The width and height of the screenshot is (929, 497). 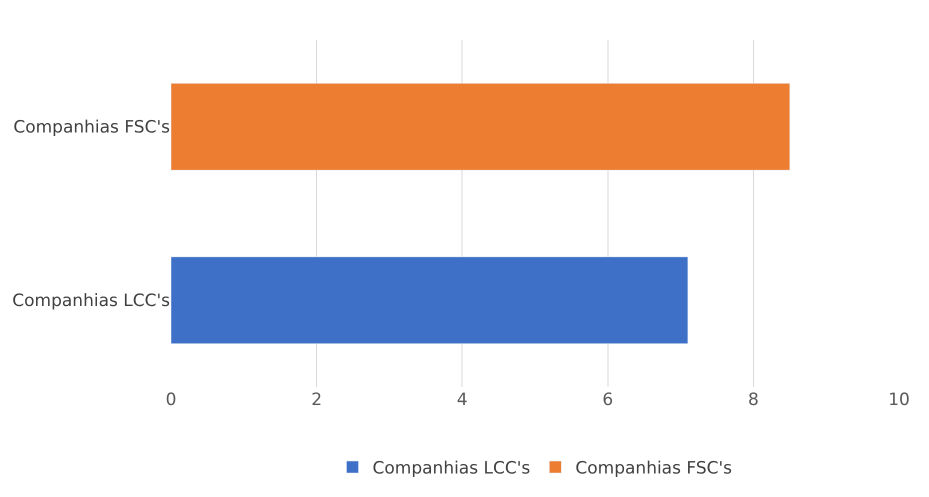 I want to click on x-tick-label: 8, so click(x=753, y=400).